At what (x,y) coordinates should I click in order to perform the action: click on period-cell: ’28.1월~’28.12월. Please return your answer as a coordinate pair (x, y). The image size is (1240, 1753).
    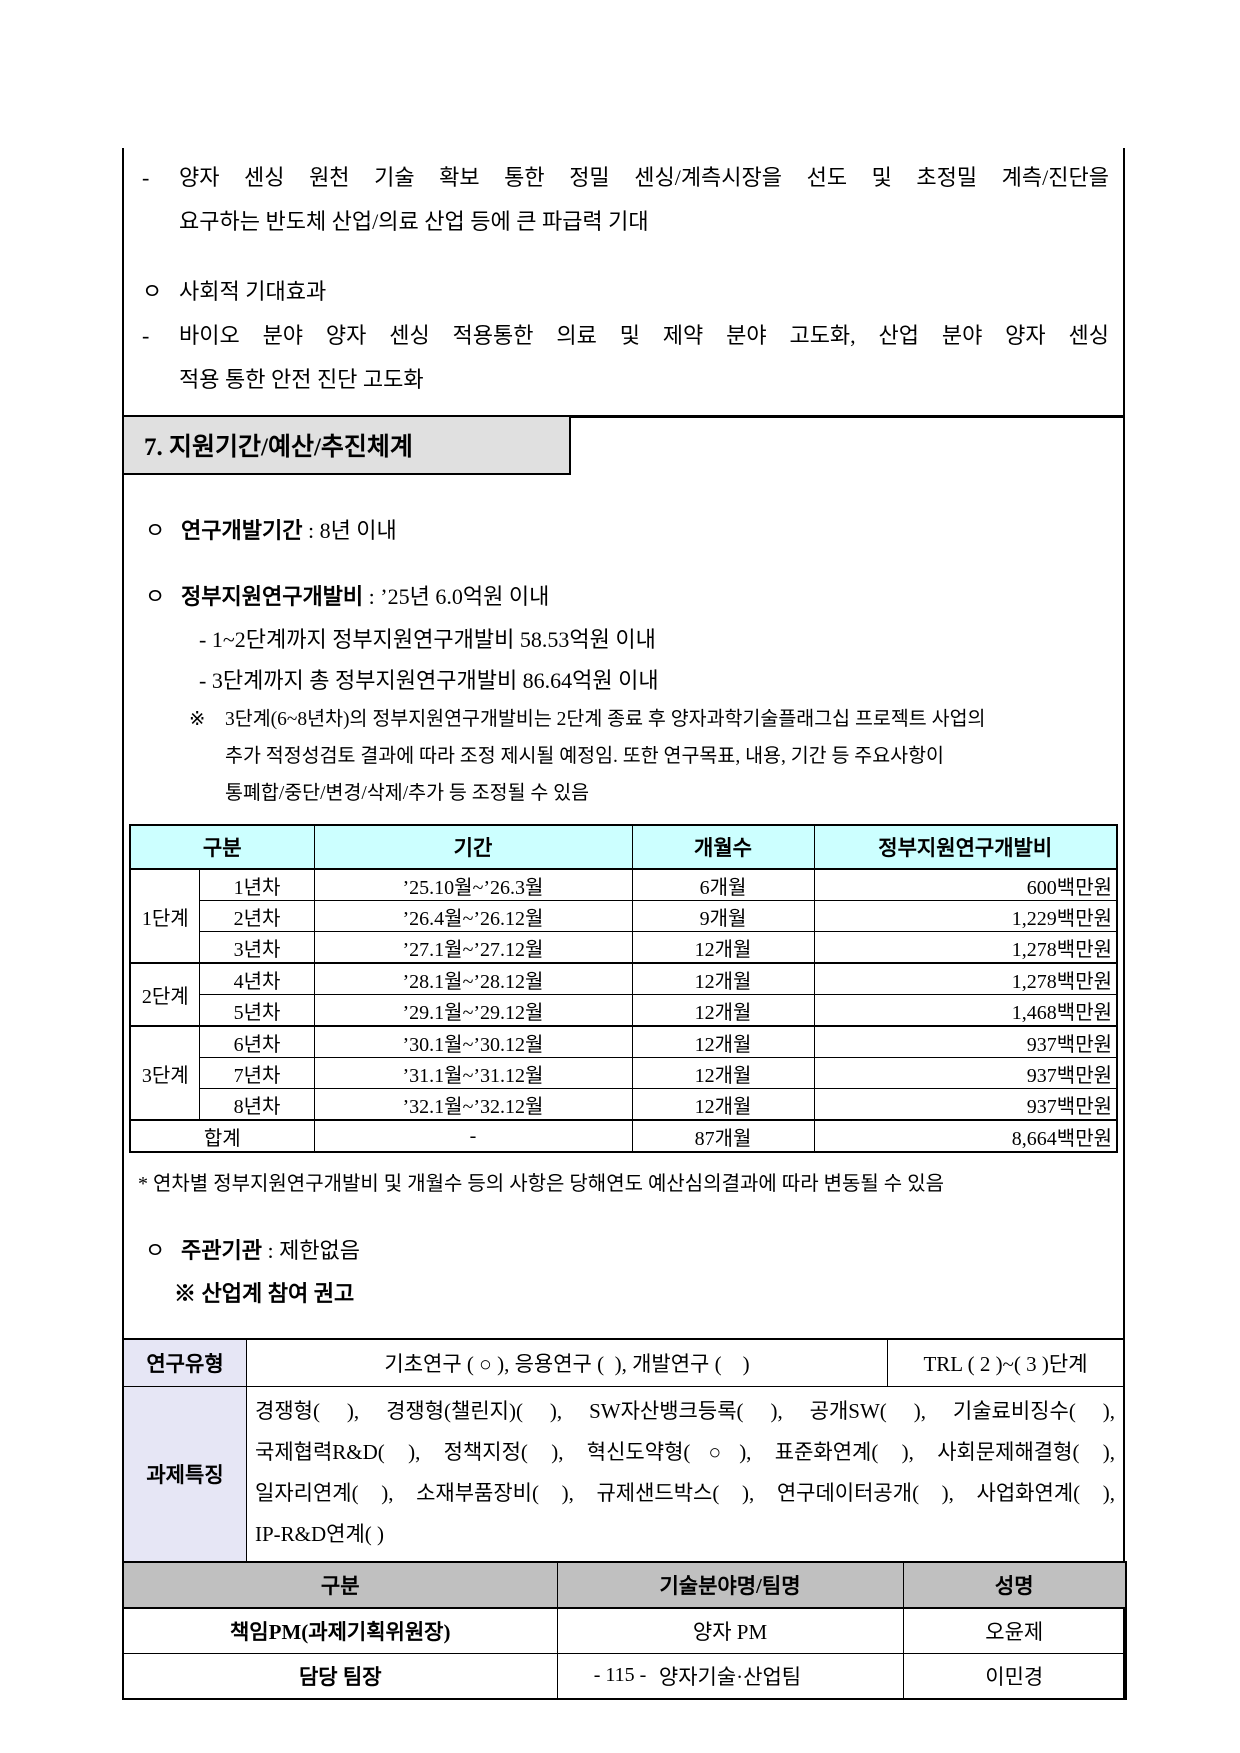
    Looking at the image, I should click on (473, 978).